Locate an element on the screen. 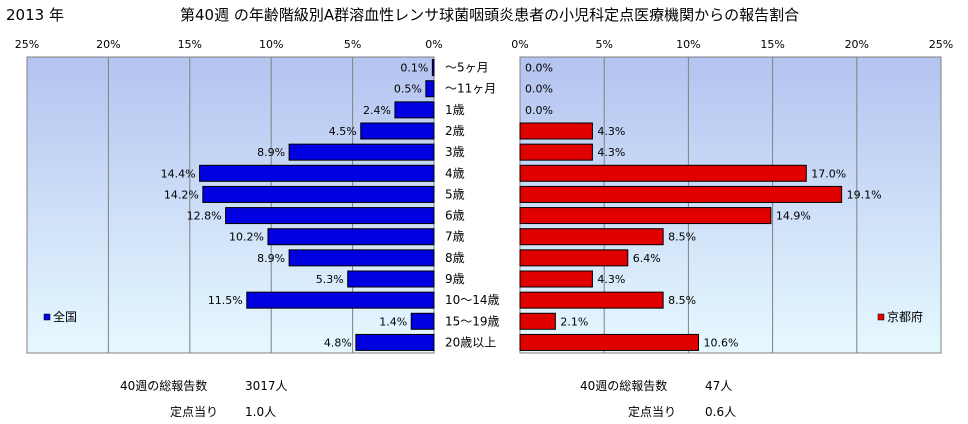 The width and height of the screenshot is (968, 424). category-label: 〜5ヶ月 is located at coordinates (467, 68).